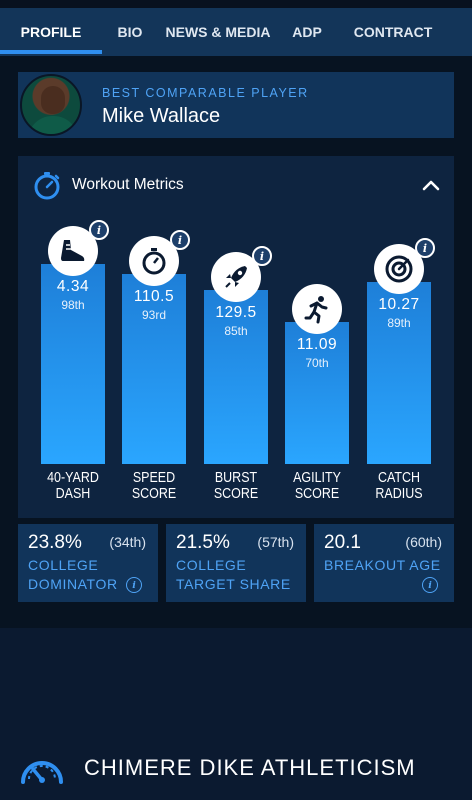 The image size is (472, 800). I want to click on metric-percentile: 93rd, so click(154, 315).